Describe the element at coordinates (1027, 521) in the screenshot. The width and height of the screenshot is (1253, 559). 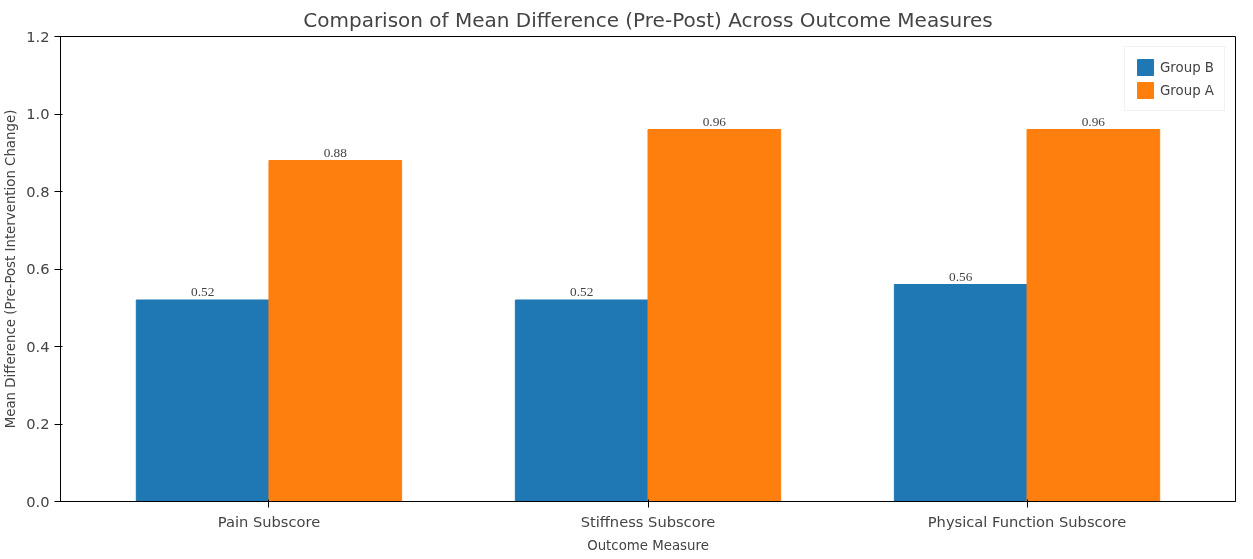
I see `x-tick-label: Physical Function Subscore` at that location.